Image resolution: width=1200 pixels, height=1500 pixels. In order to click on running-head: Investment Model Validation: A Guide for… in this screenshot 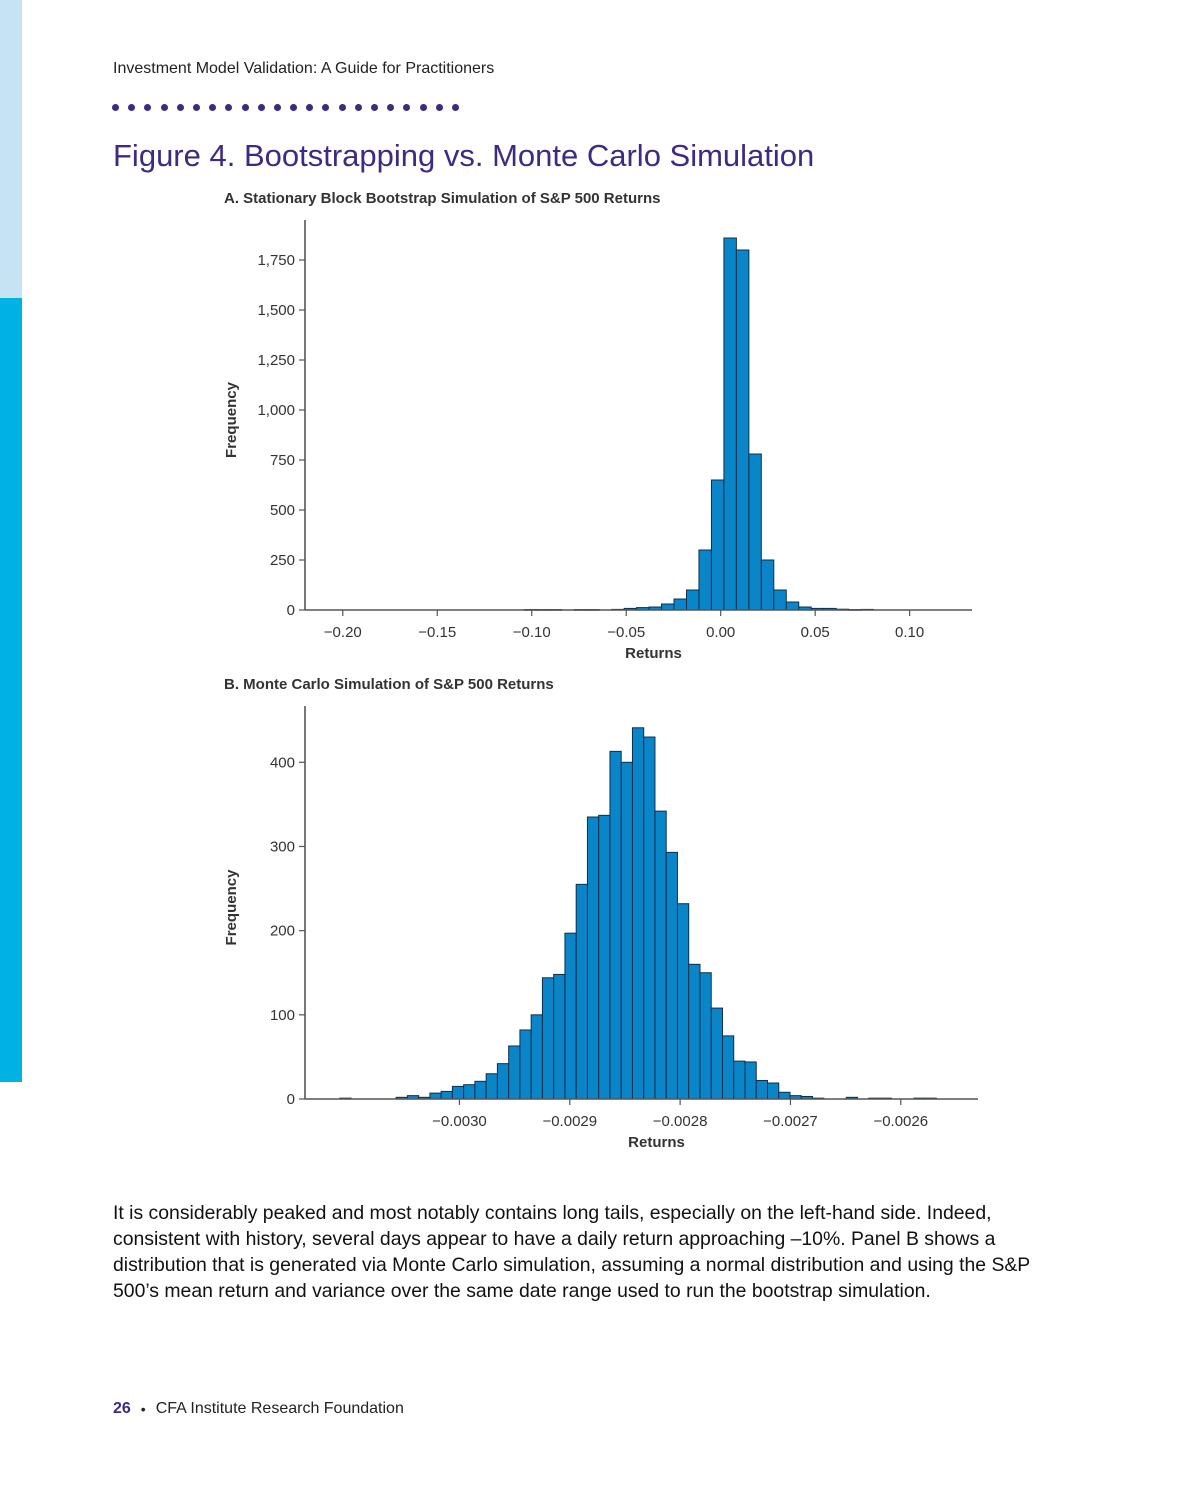, I will do `click(304, 68)`.